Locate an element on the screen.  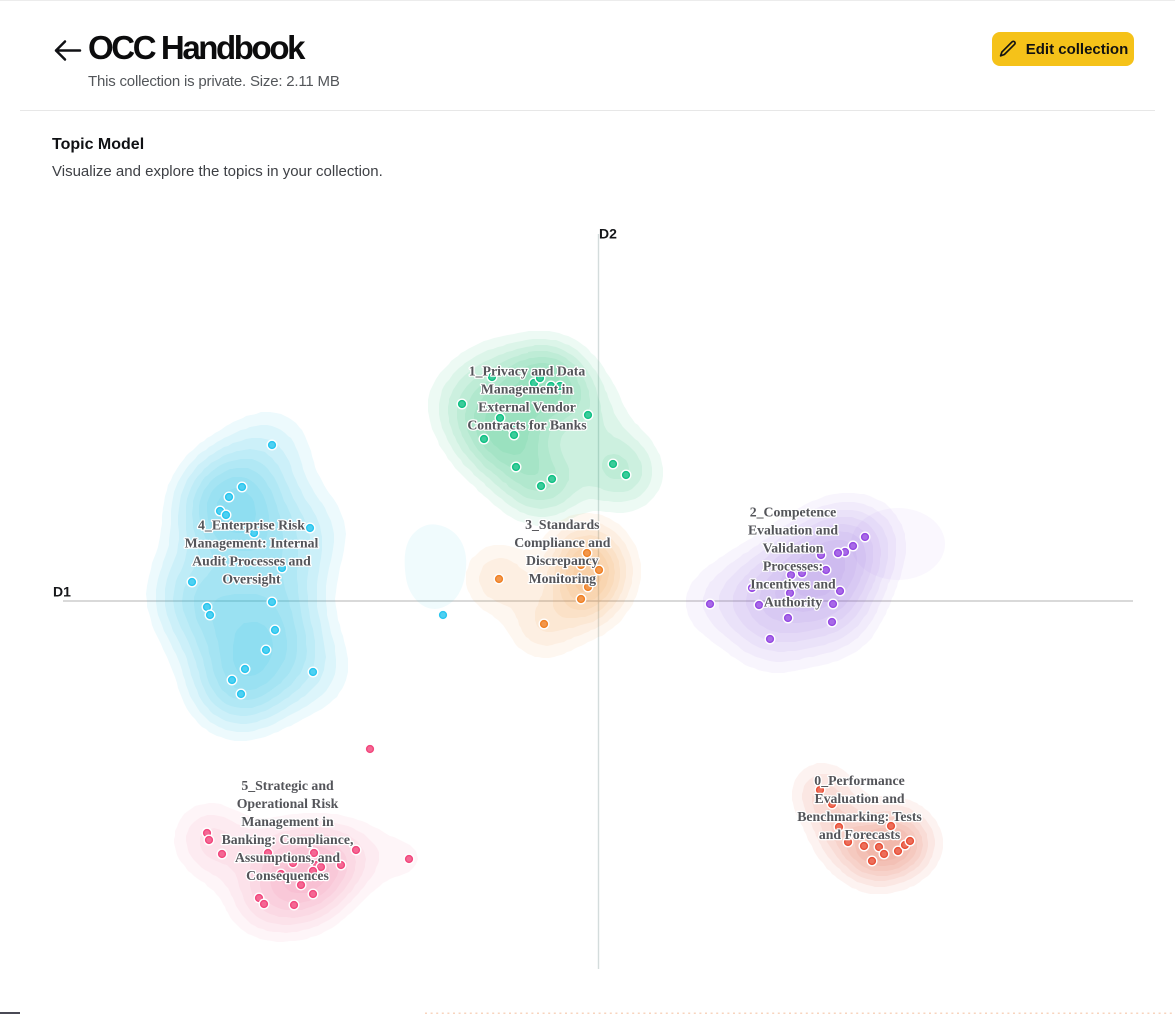
svg-text: D1 is located at coordinates (62, 592).